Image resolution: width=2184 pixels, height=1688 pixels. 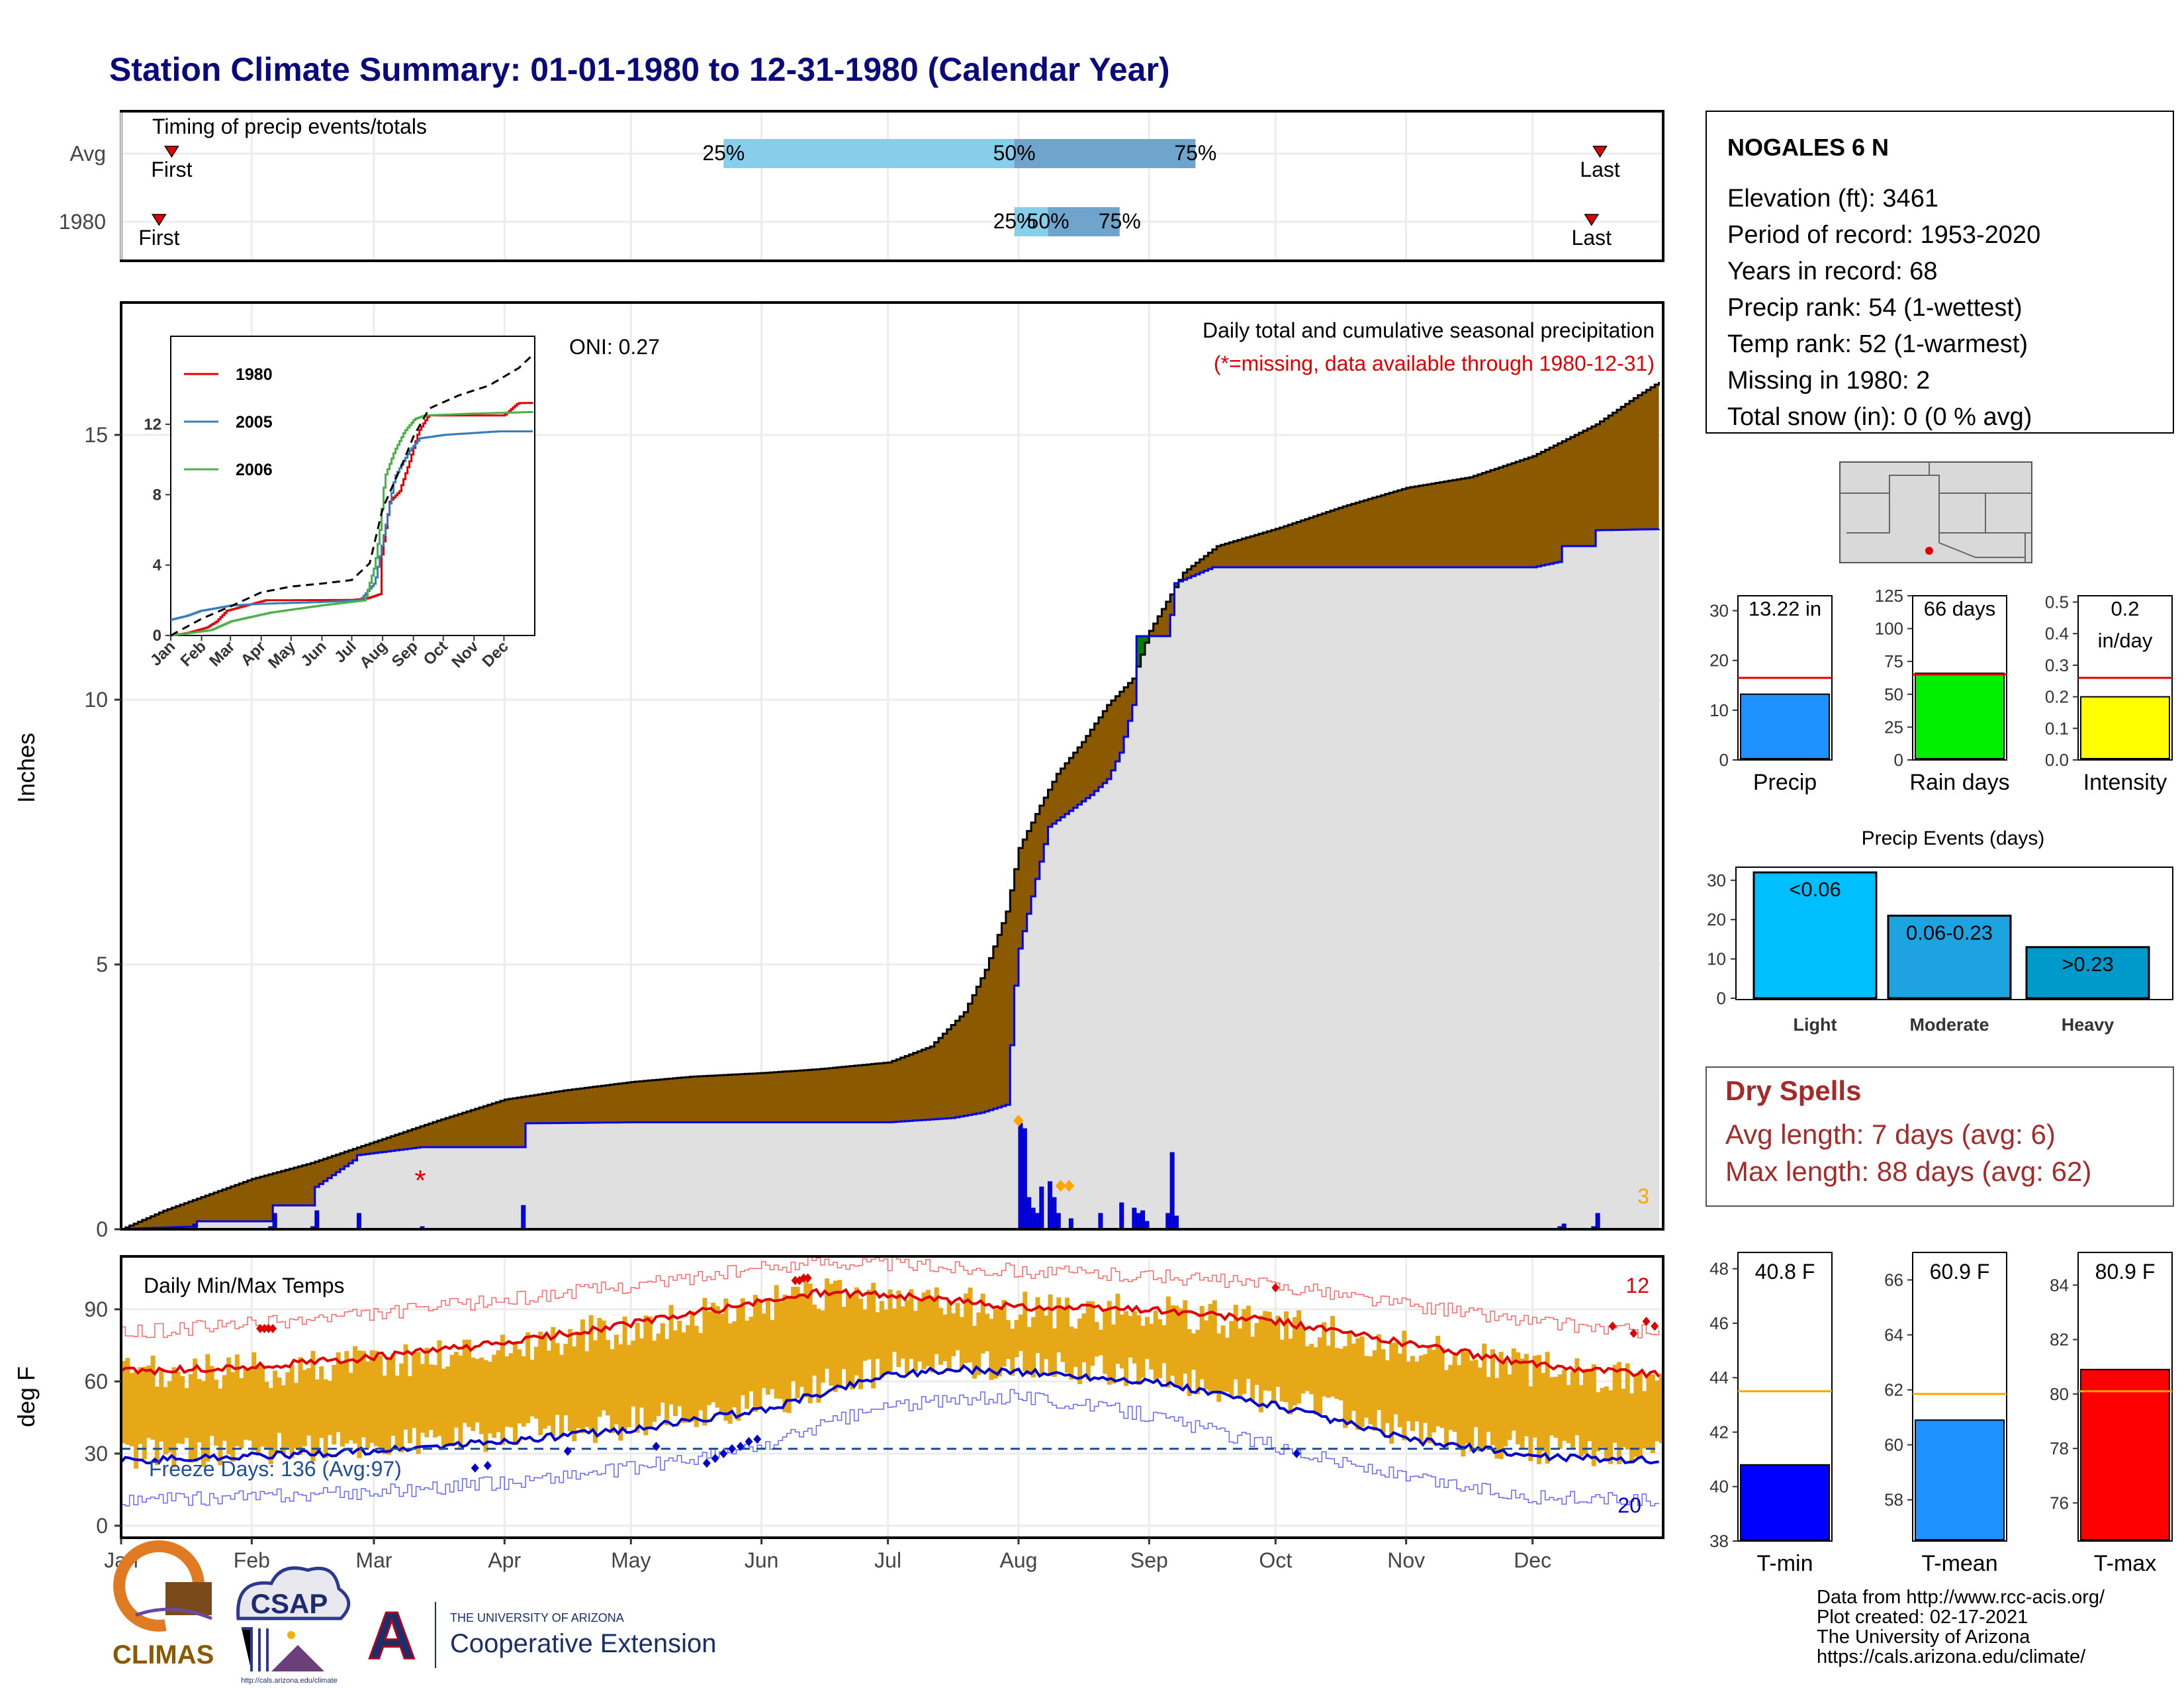 I want to click on csap-cloud-icon, so click(x=293, y=1593).